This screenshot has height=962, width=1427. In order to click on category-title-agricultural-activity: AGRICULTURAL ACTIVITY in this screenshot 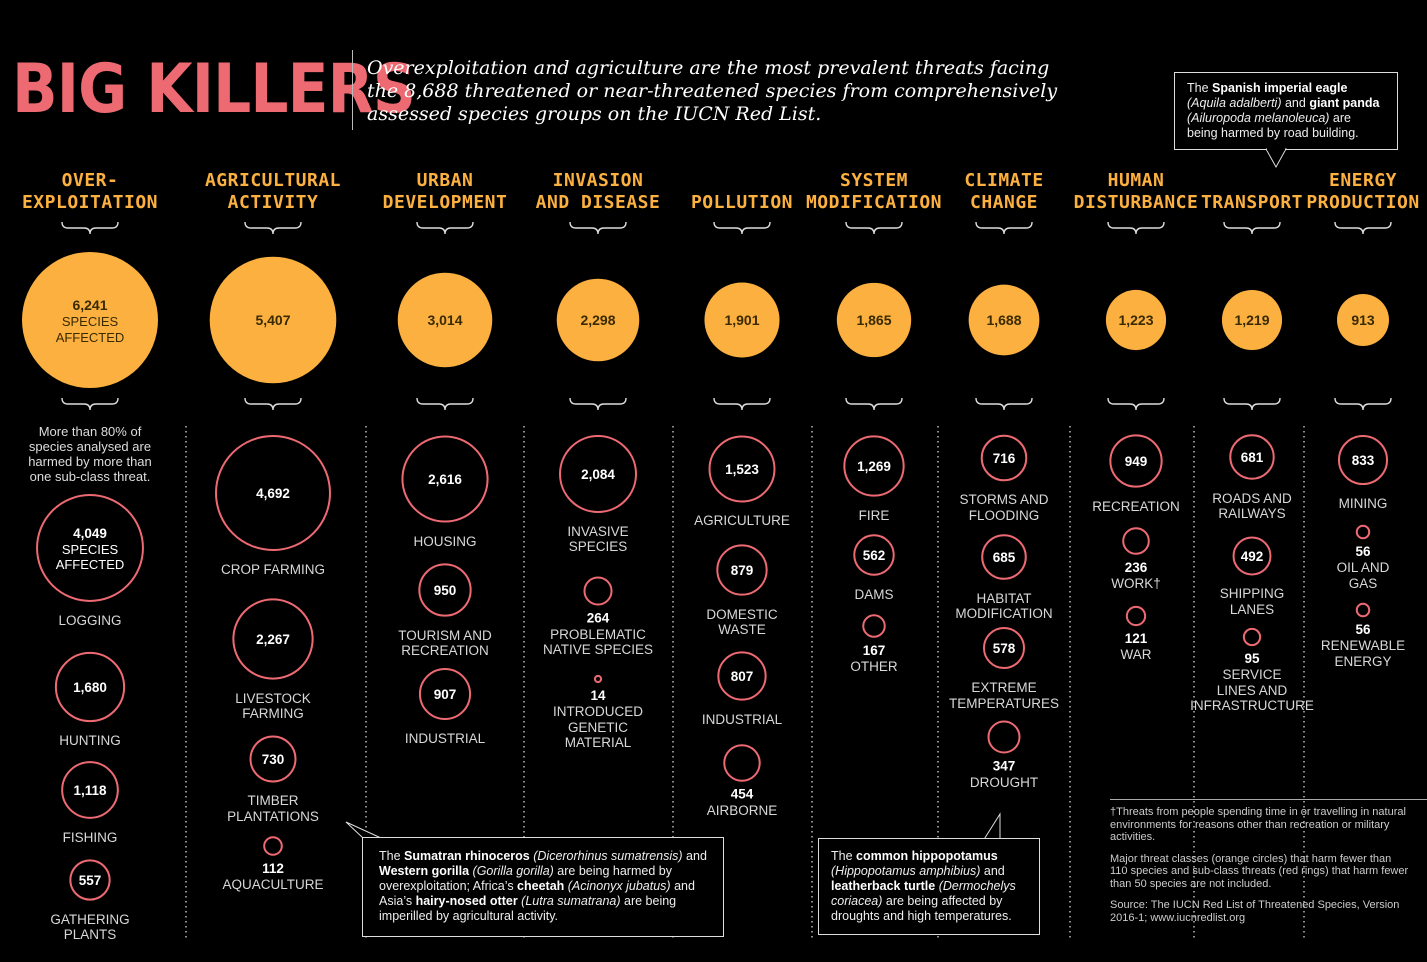, I will do `click(273, 191)`.